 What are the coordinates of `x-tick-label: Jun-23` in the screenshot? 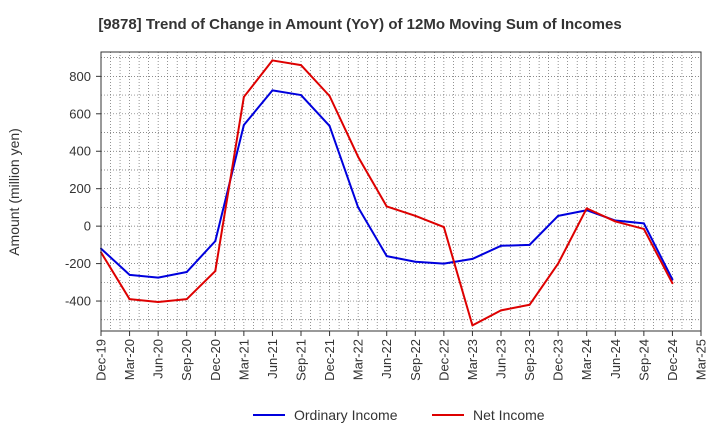 It's located at (501, 359).